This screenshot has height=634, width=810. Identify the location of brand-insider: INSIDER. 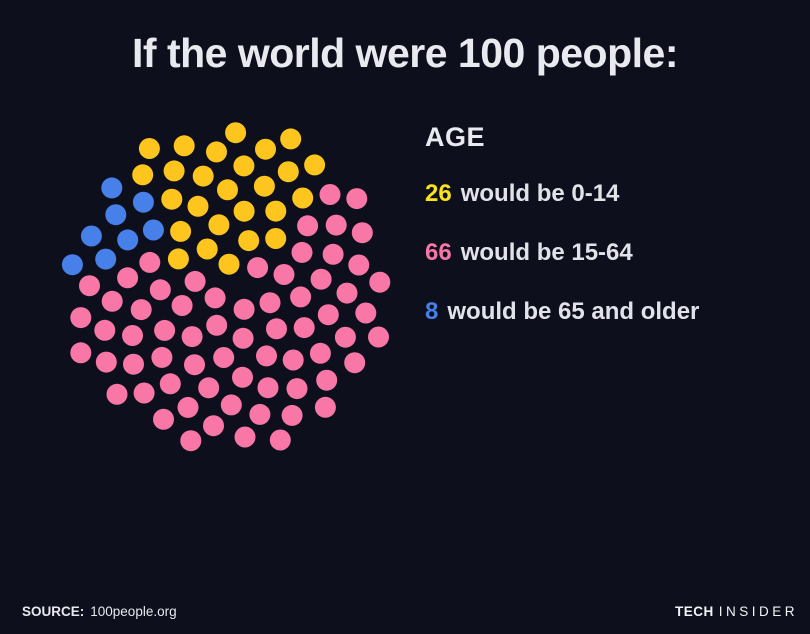
(758, 611).